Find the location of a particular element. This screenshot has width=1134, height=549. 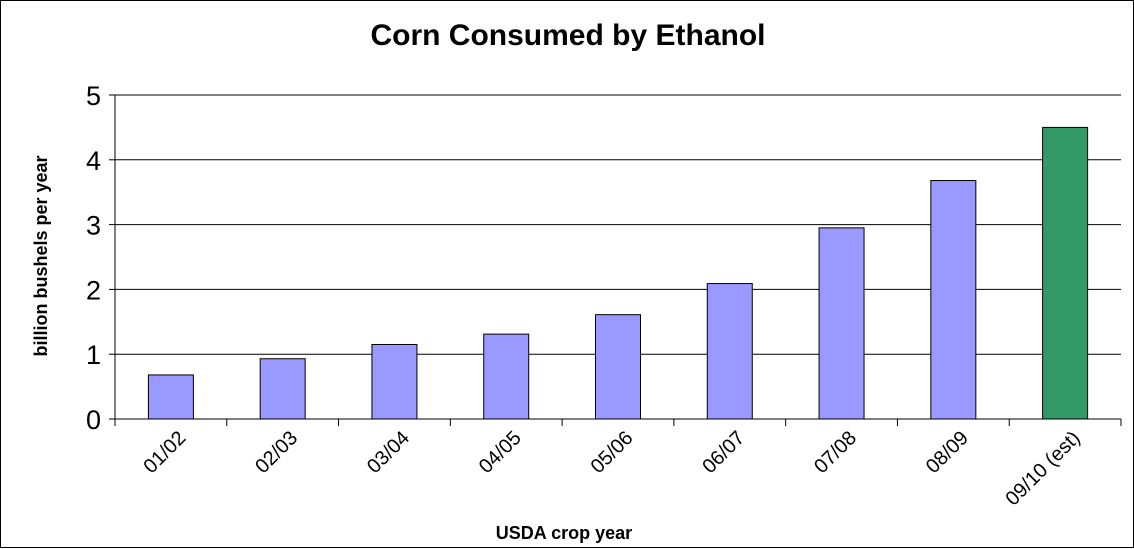

x-tick-label: 03/04 is located at coordinates (388, 452).